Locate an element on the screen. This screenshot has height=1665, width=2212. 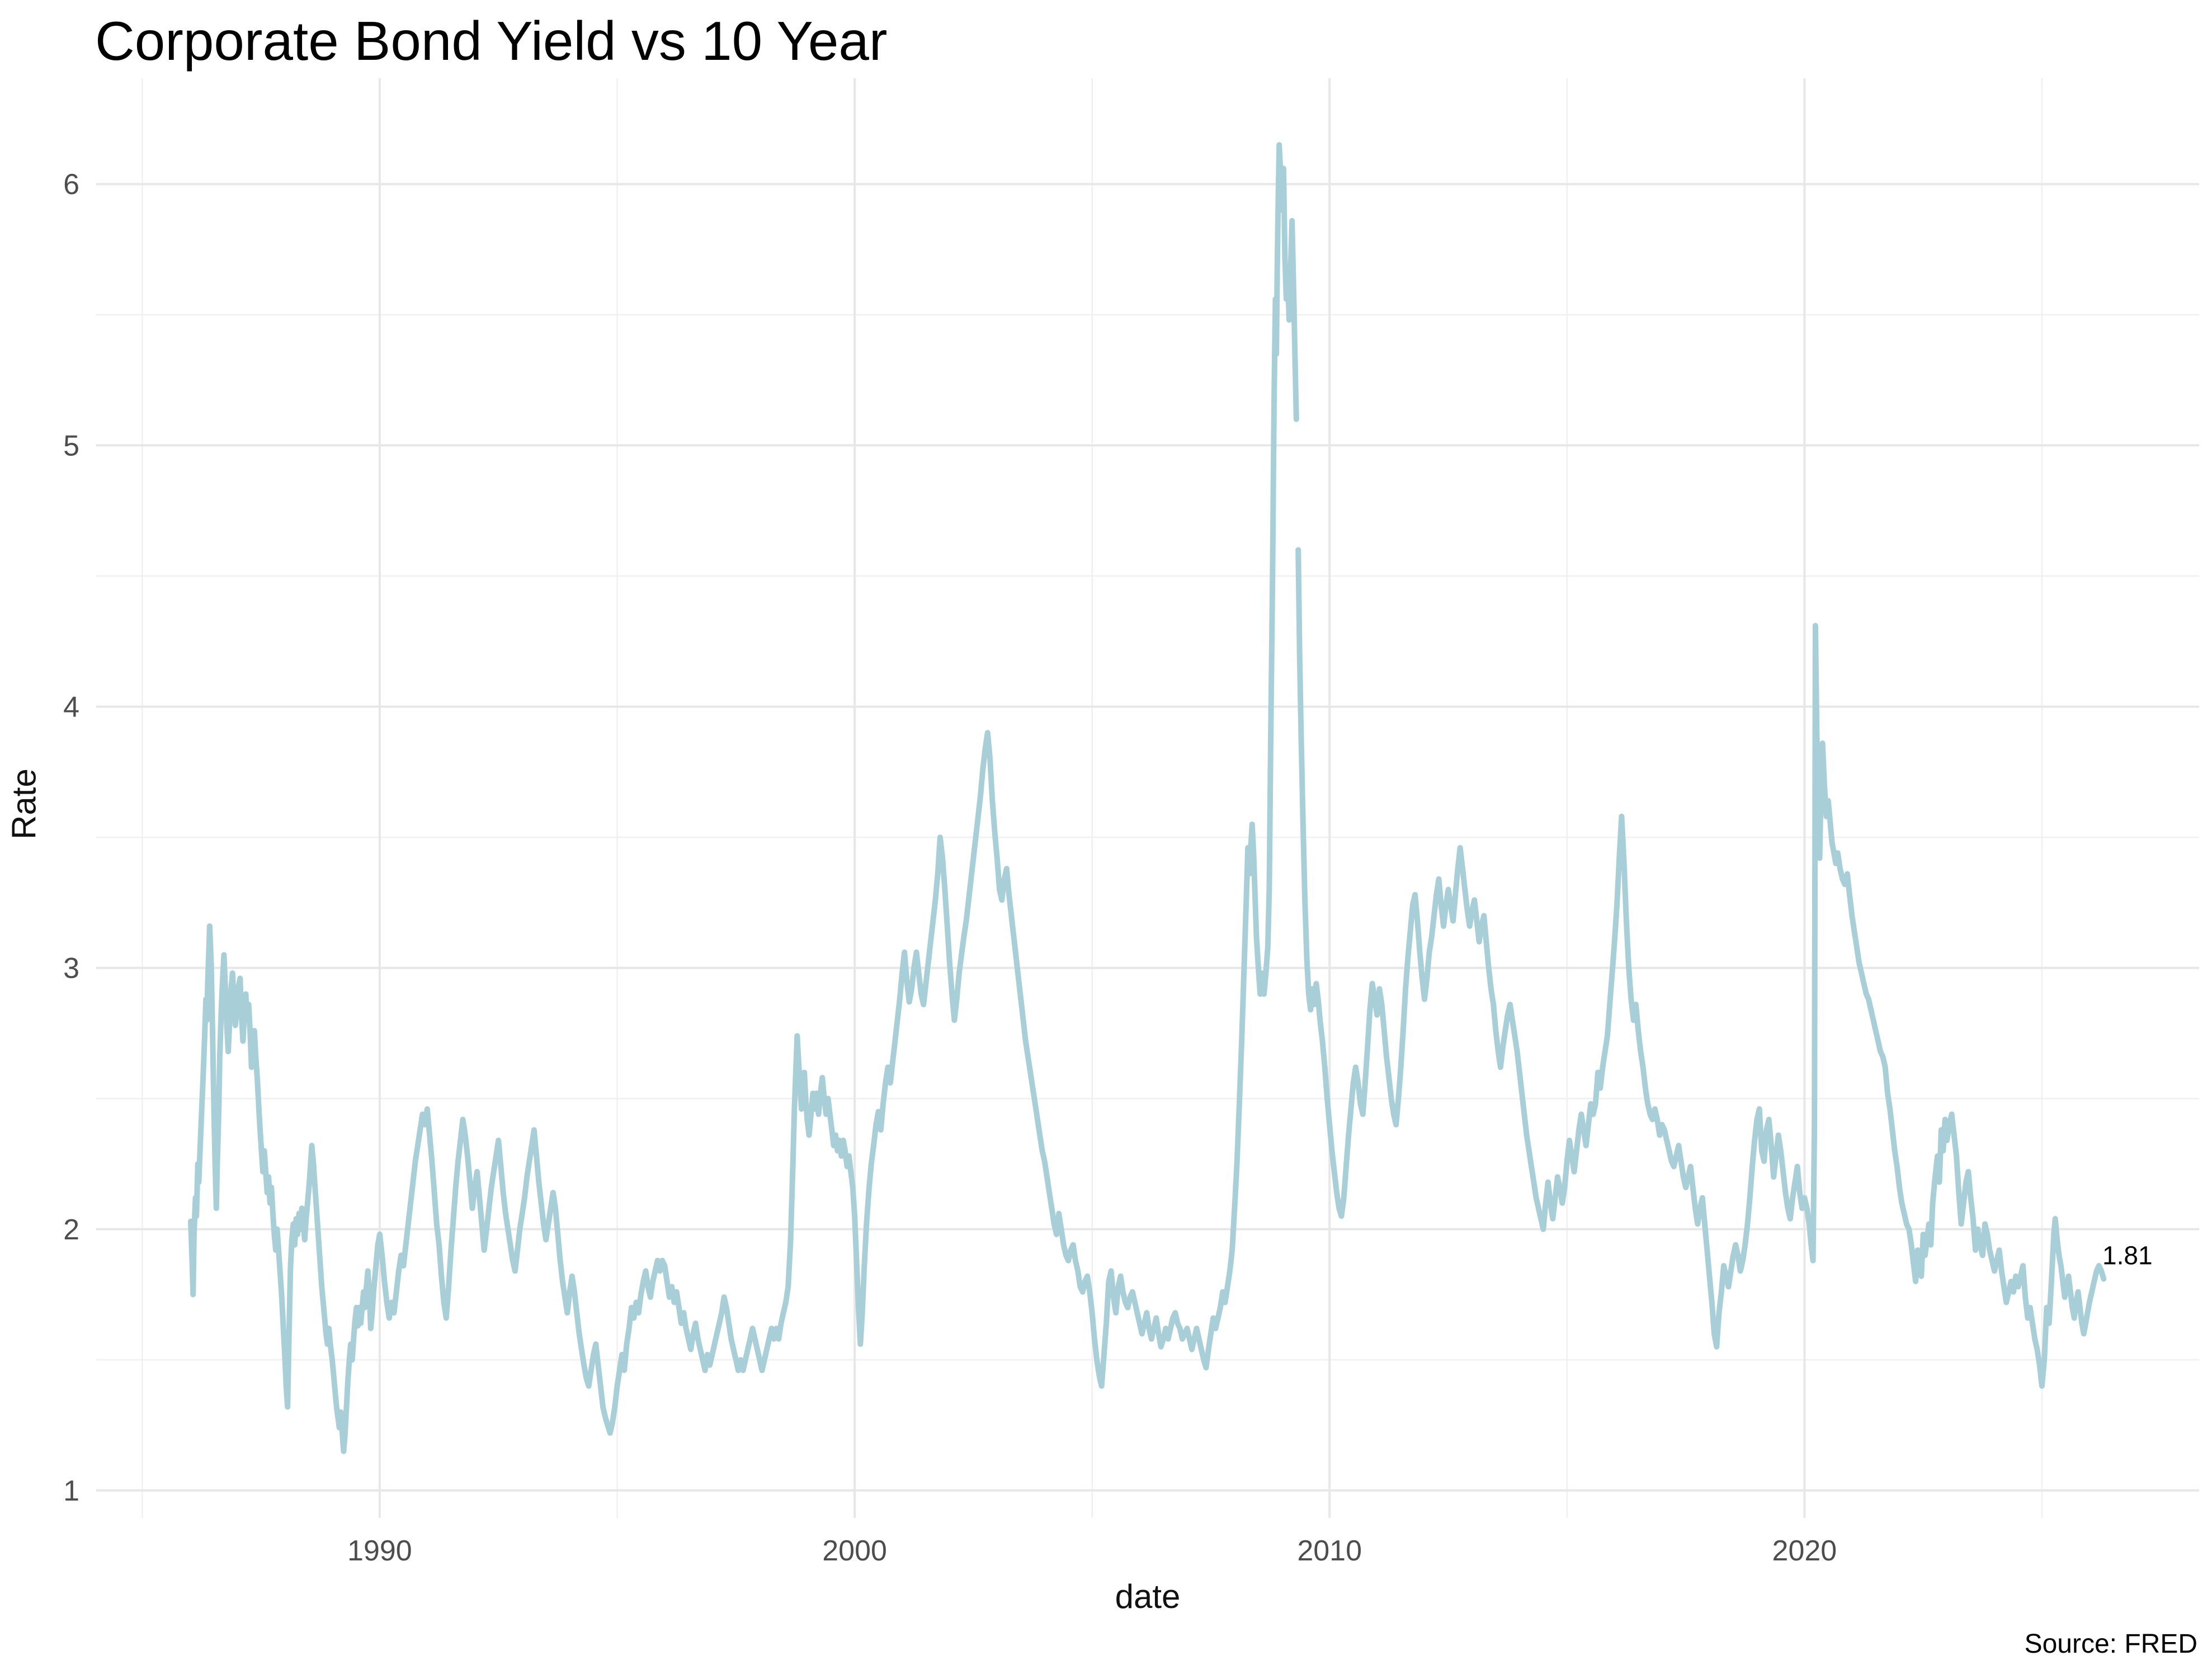
y-tick-label: 1 is located at coordinates (71, 1491).